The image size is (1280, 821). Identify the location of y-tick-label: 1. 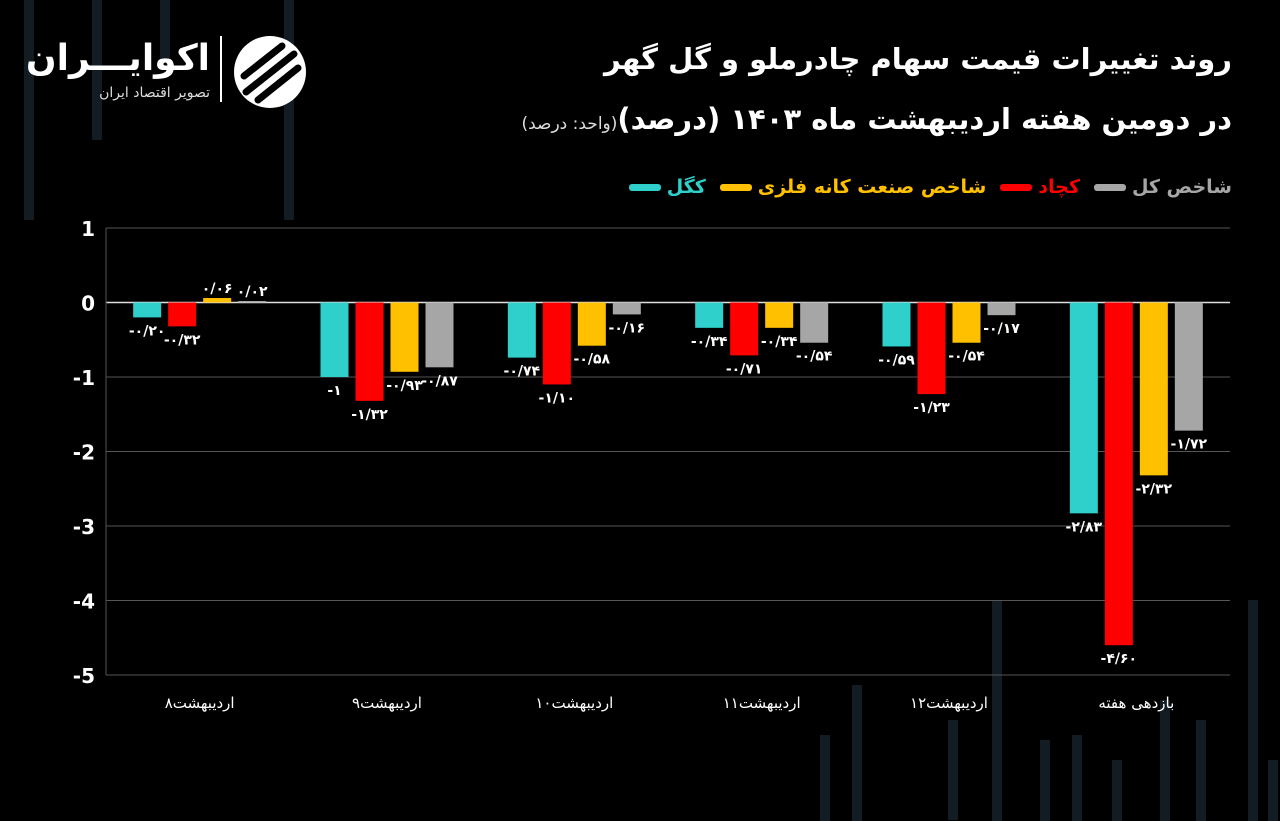
(88, 229).